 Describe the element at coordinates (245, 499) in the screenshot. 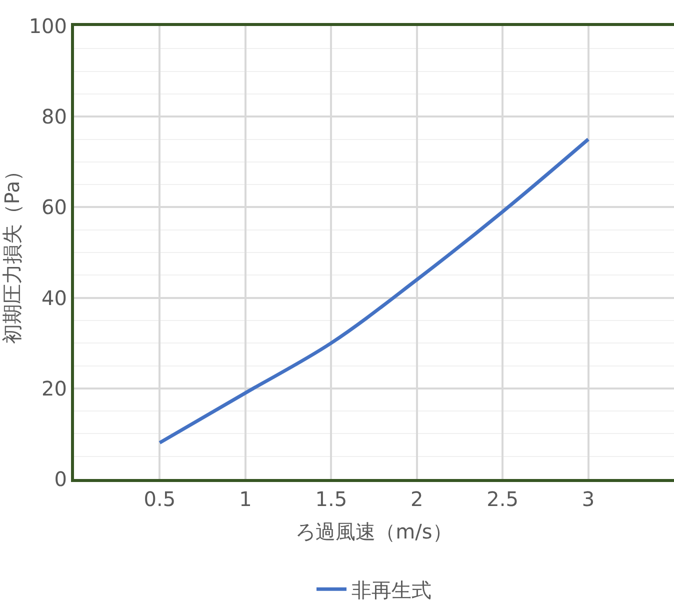

I see `x-tick-label: 1` at that location.